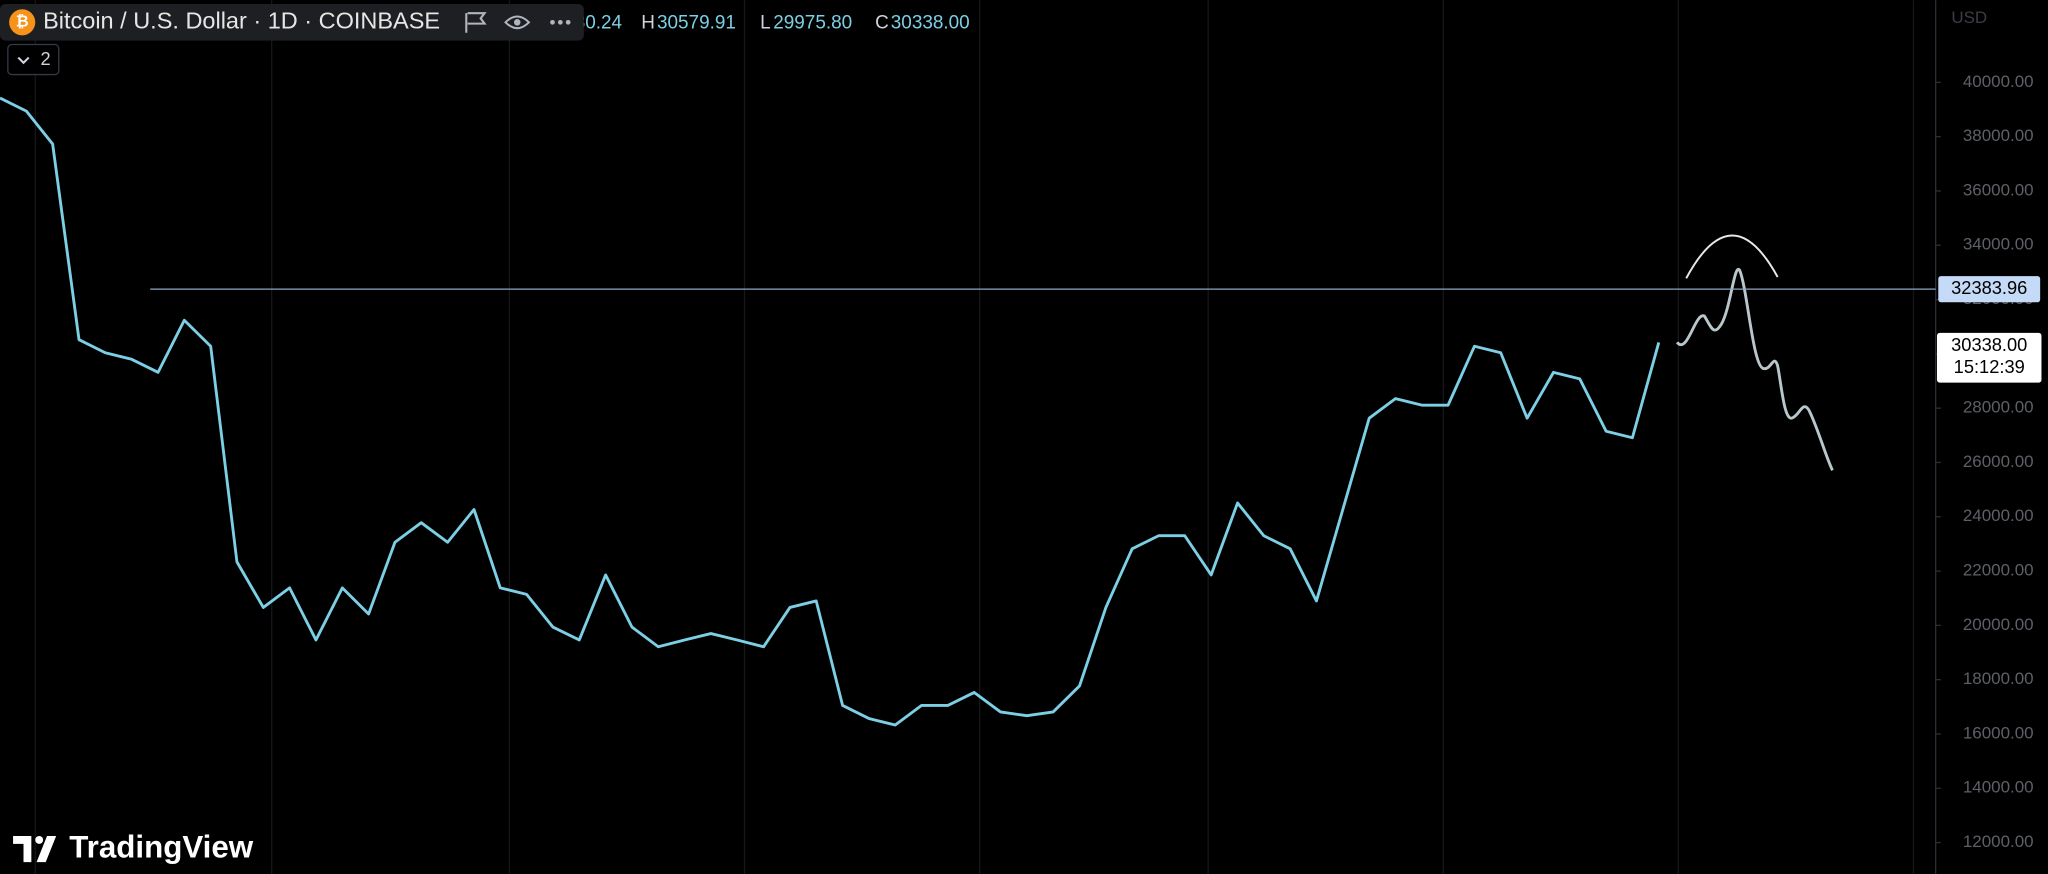 This screenshot has height=874, width=2048. Describe the element at coordinates (476, 22) in the screenshot. I see `flag-icon` at that location.